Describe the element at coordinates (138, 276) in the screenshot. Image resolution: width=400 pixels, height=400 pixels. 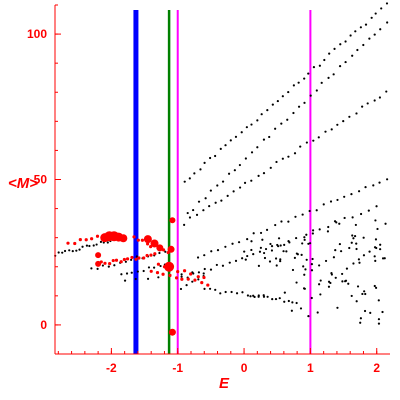
I see `series-red-points` at that location.